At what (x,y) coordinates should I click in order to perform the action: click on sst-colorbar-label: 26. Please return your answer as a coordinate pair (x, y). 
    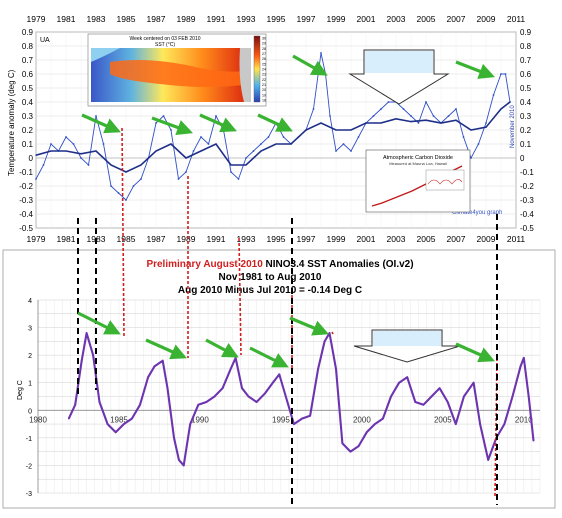
    Looking at the image, I should click on (264, 59).